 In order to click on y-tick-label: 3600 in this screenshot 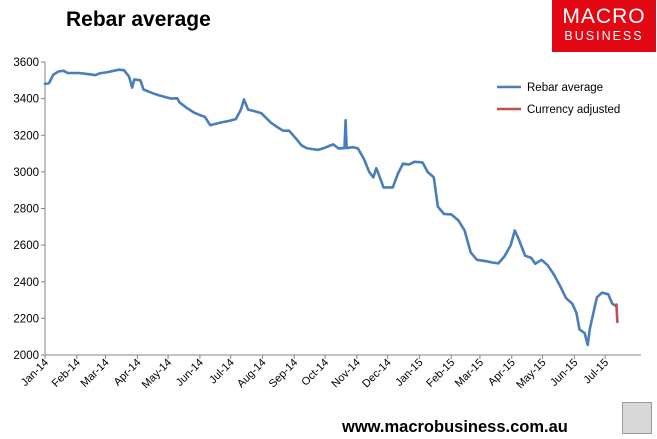, I will do `click(26, 63)`.